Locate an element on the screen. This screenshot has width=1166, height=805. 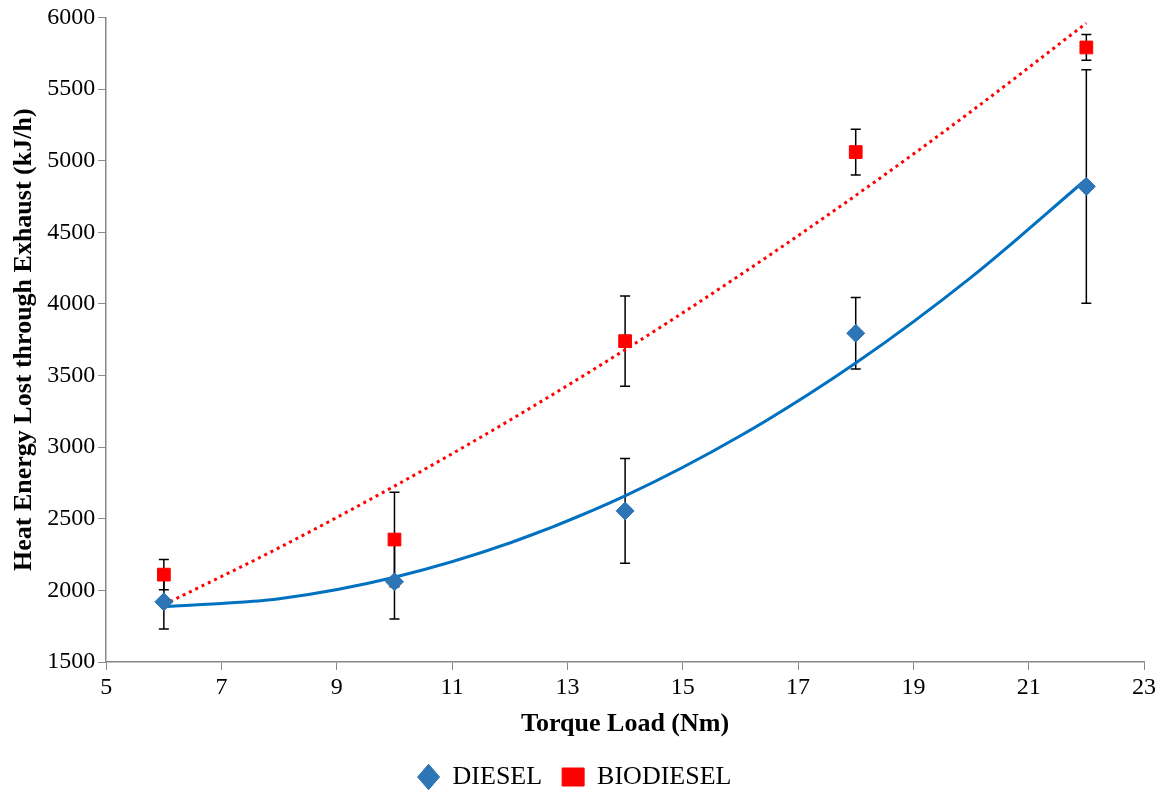
x-tick-label: 15 is located at coordinates (682, 685).